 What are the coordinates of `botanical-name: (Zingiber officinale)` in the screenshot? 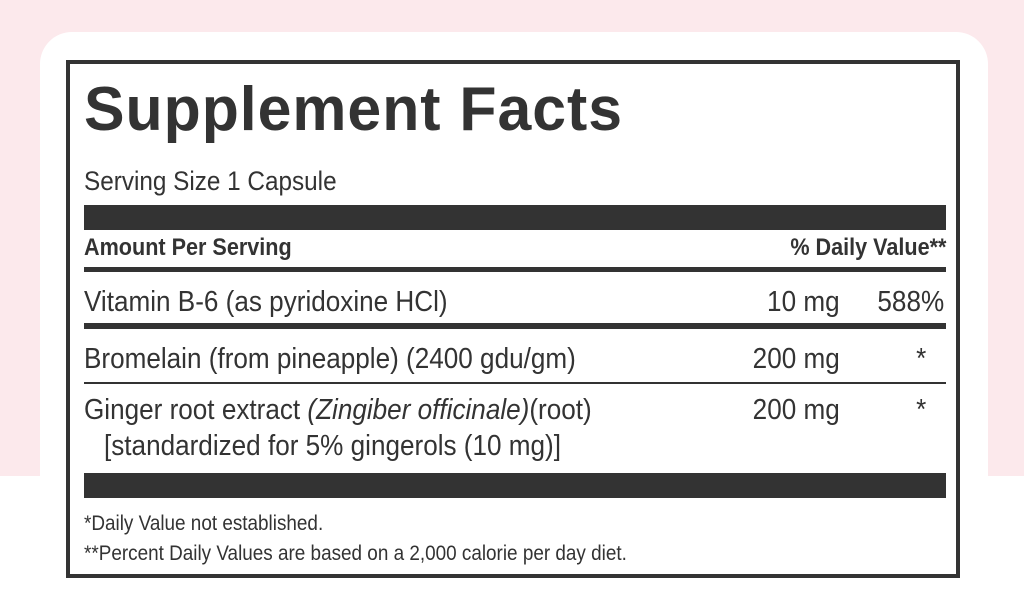 It's located at (418, 410).